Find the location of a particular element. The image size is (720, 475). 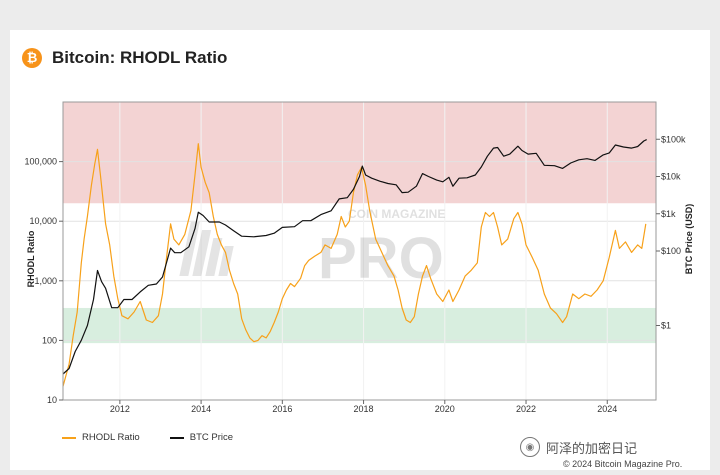

y-right-tick-label: $1k is located at coordinates (668, 214).